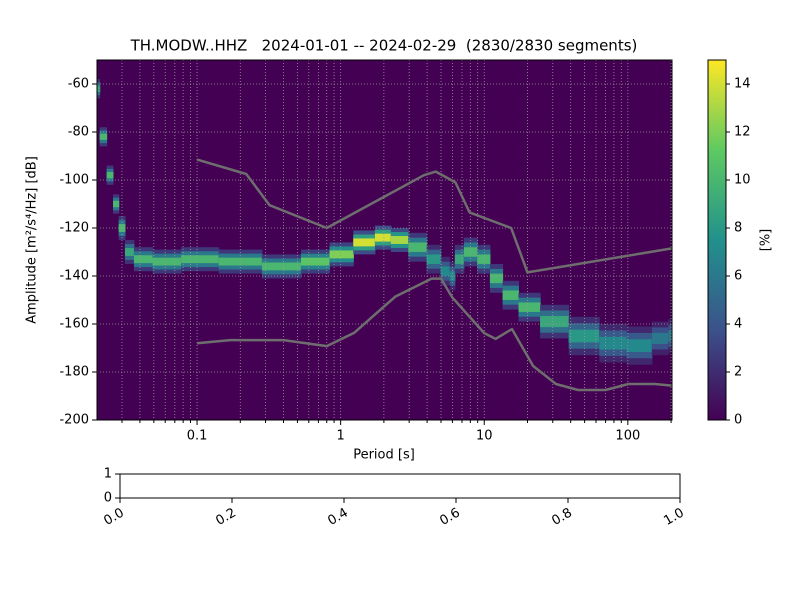 This screenshot has width=800, height=600. Describe the element at coordinates (742, 84) in the screenshot. I see `colorbar-tick-label: 14` at that location.